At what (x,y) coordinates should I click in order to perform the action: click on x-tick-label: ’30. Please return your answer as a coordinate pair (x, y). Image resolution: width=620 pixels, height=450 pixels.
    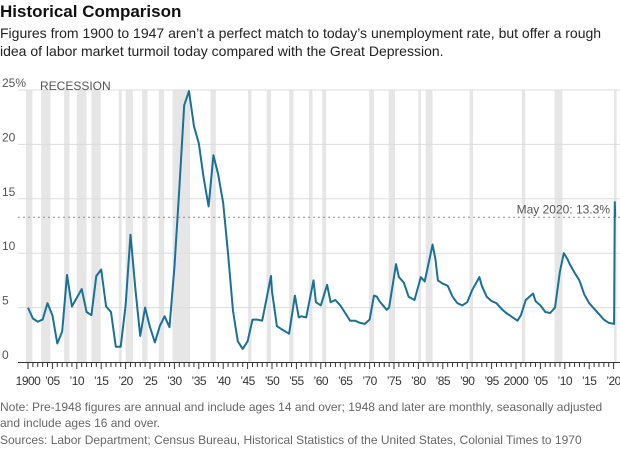
    Looking at the image, I should click on (174, 381).